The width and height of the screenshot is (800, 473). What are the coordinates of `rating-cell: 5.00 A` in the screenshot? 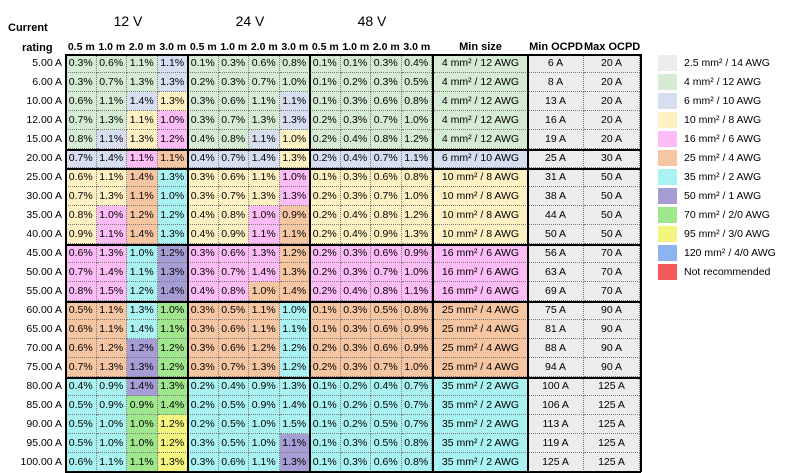 It's located at (47, 63).